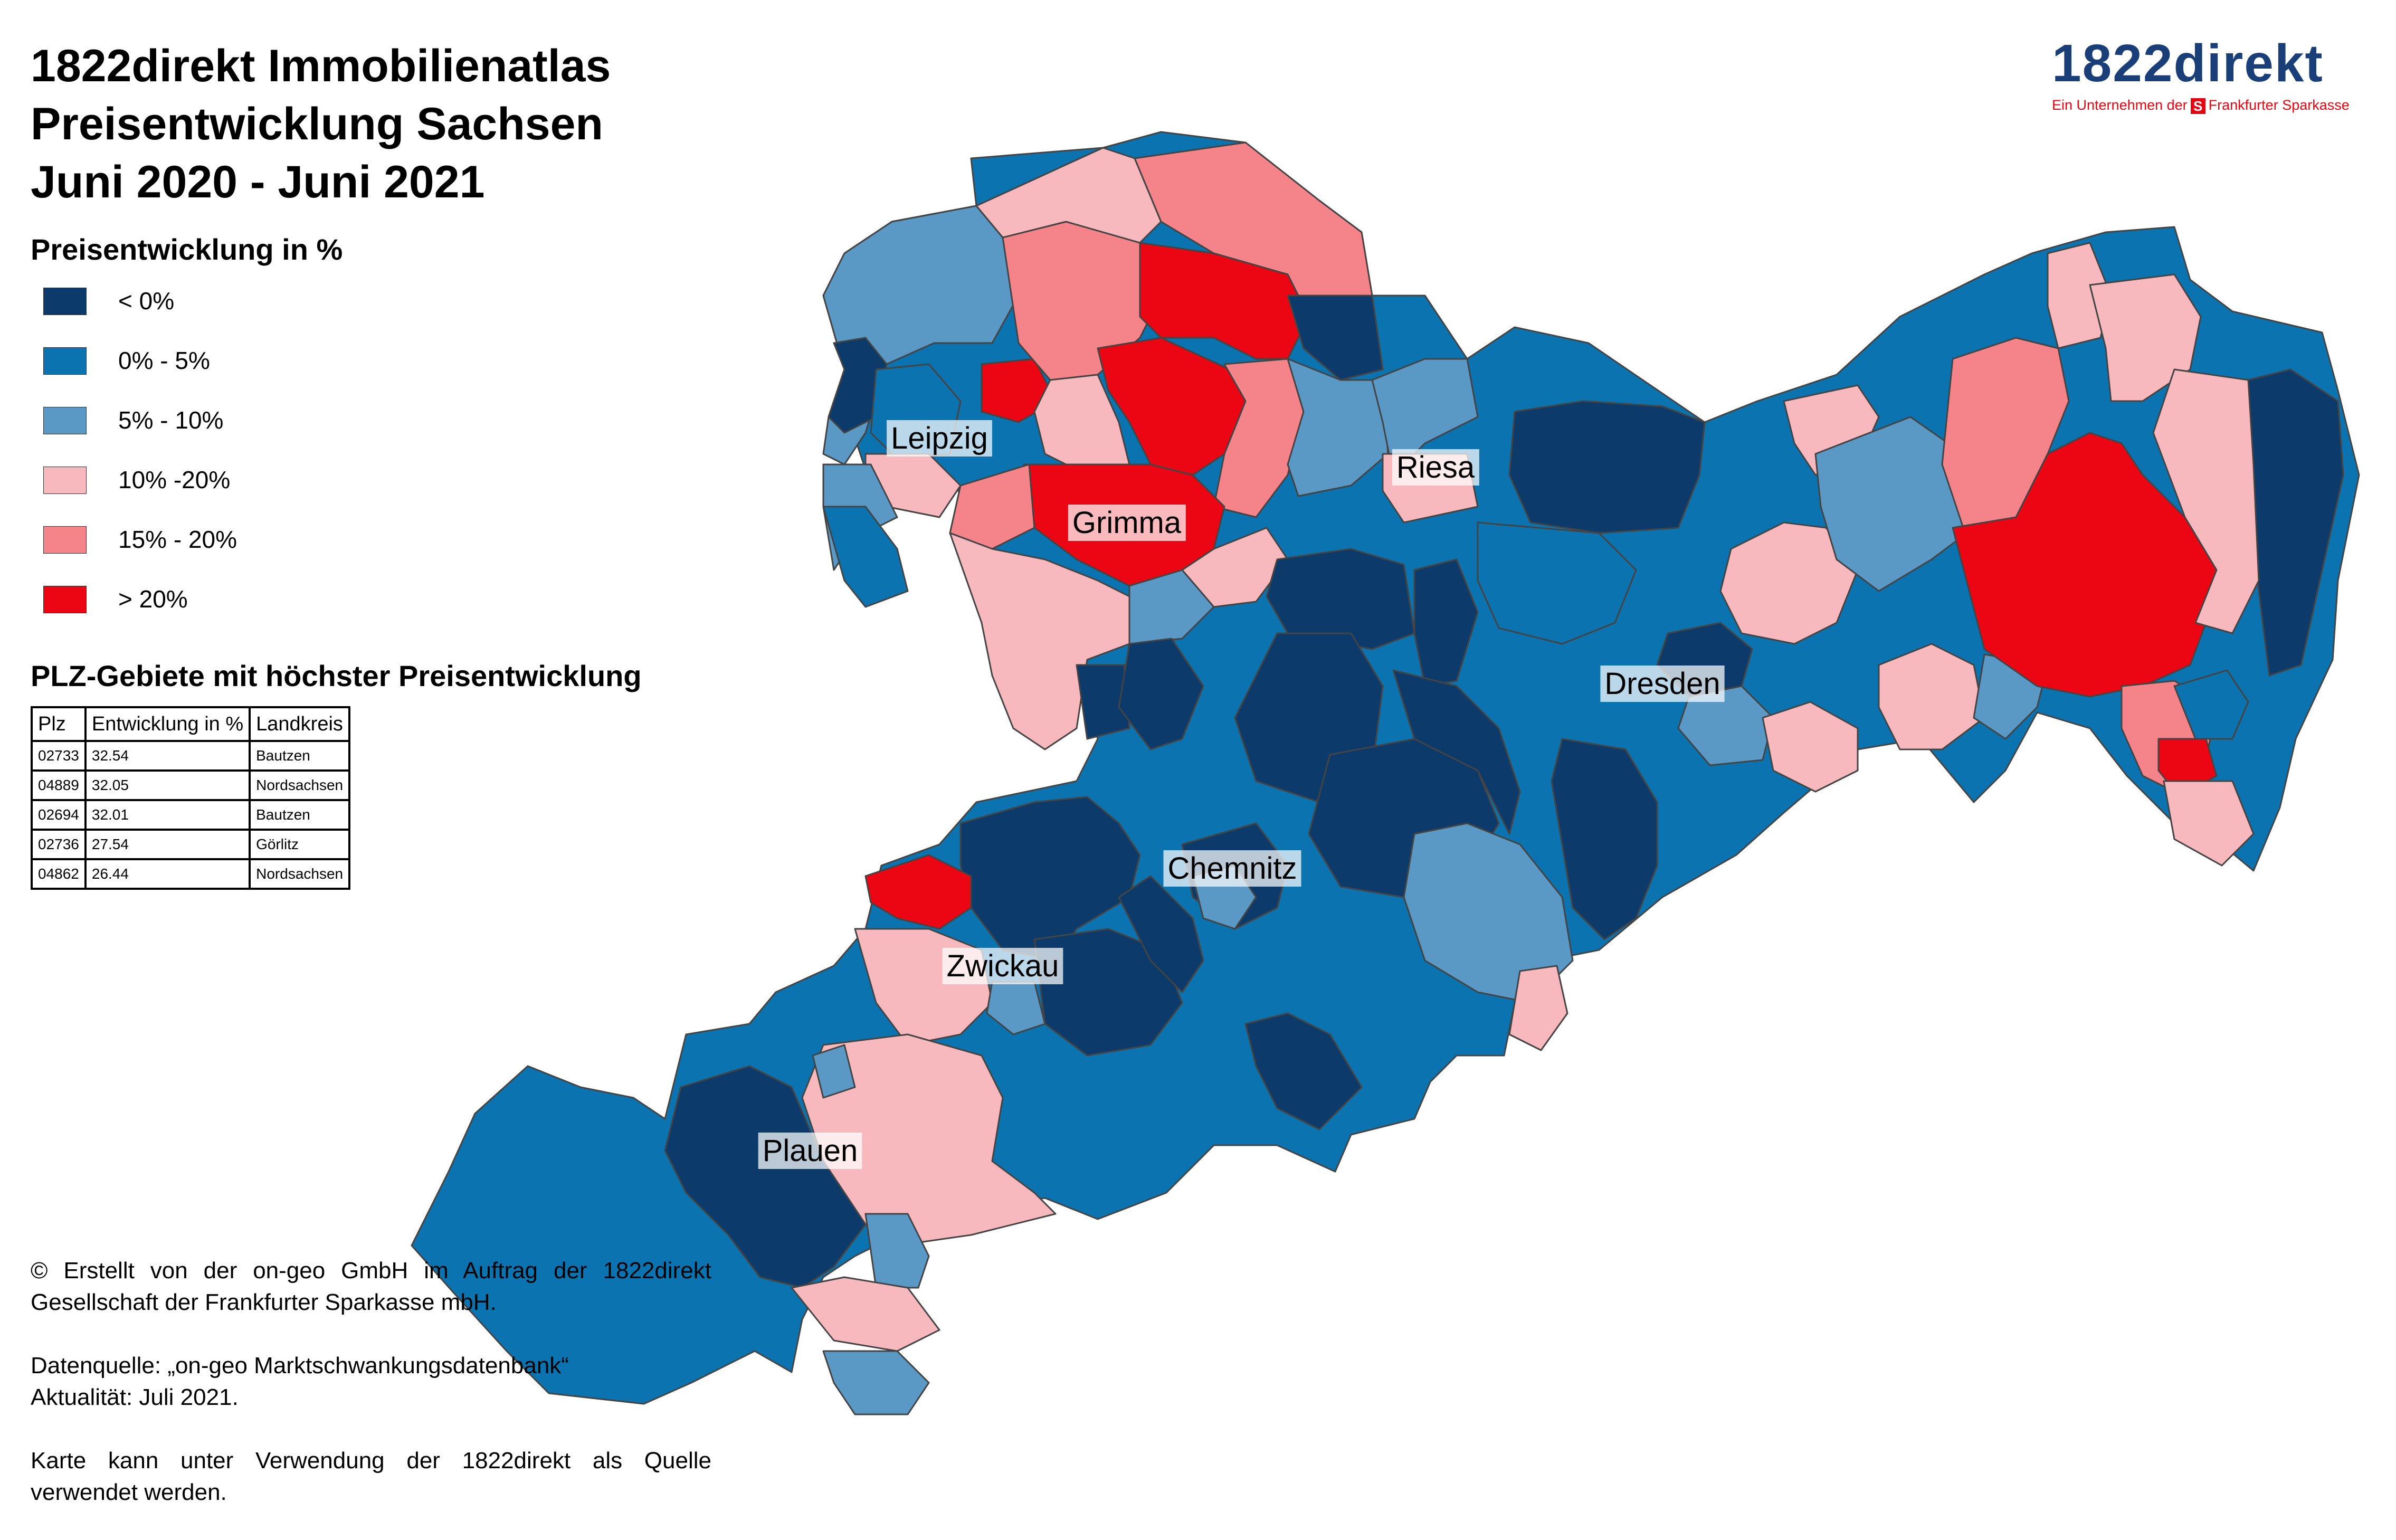  What do you see at coordinates (300, 785) in the screenshot?
I see `table-cell: Nordsachsen` at bounding box center [300, 785].